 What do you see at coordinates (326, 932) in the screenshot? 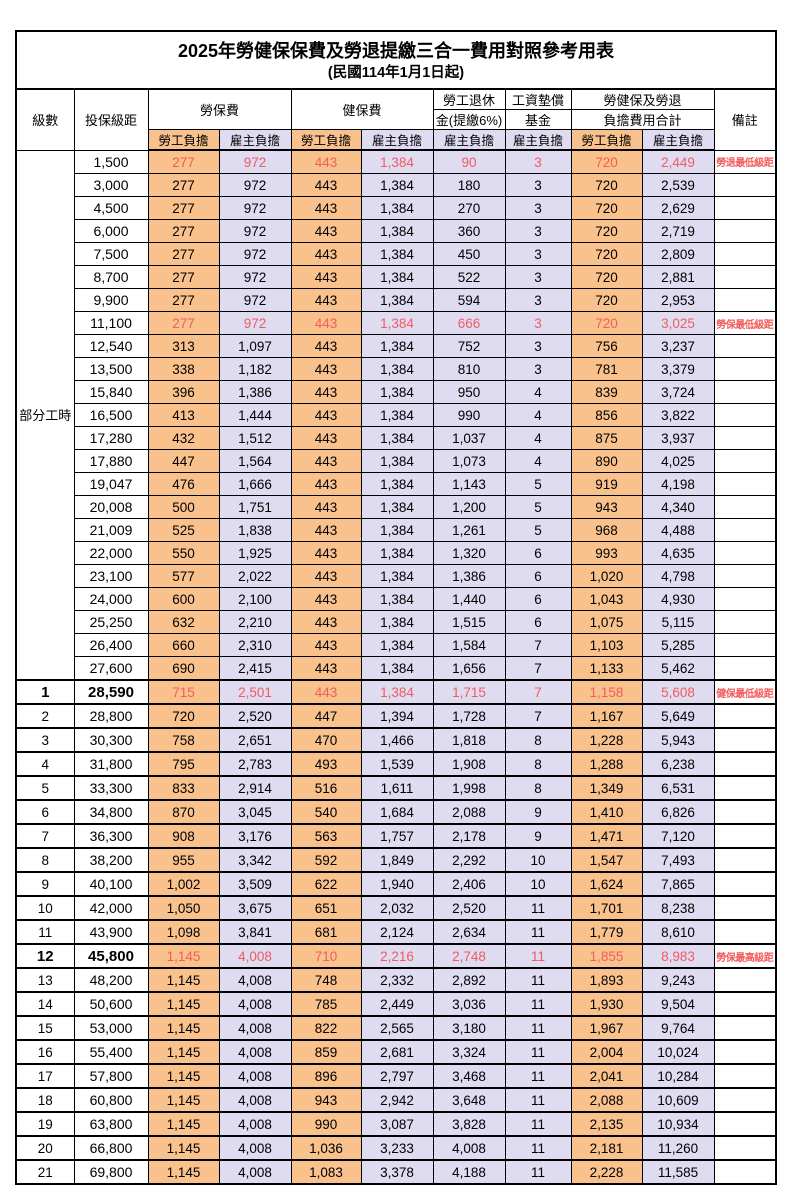
I see `cell-health-employee: 681` at bounding box center [326, 932].